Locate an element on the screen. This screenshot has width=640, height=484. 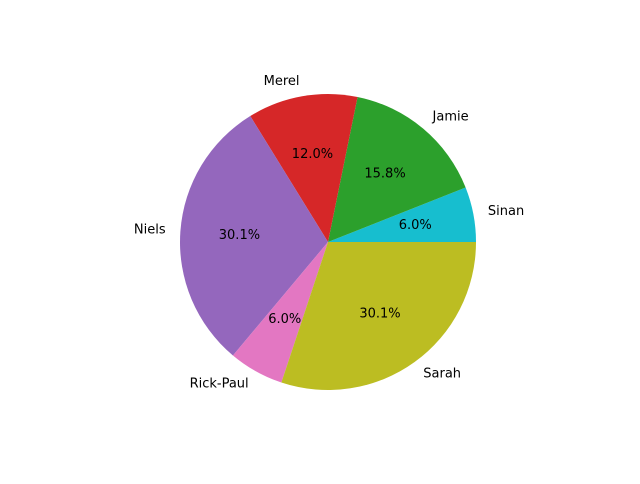
pie-slice-rick-paul is located at coordinates (280, 312).